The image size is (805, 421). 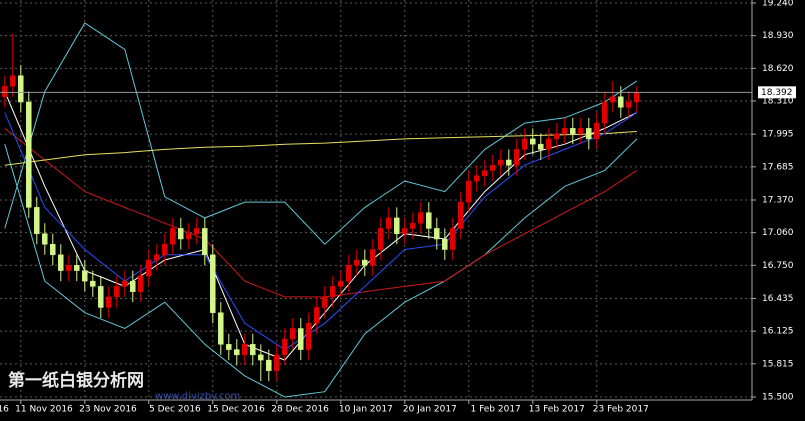 I want to click on y-tick-label: 15.500, so click(x=778, y=398).